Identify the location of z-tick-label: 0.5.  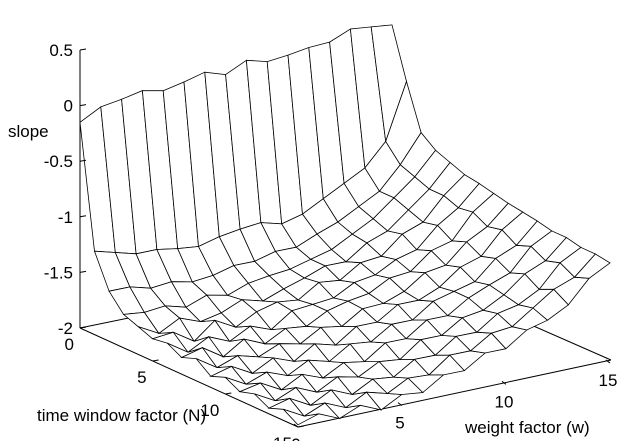
(61, 50).